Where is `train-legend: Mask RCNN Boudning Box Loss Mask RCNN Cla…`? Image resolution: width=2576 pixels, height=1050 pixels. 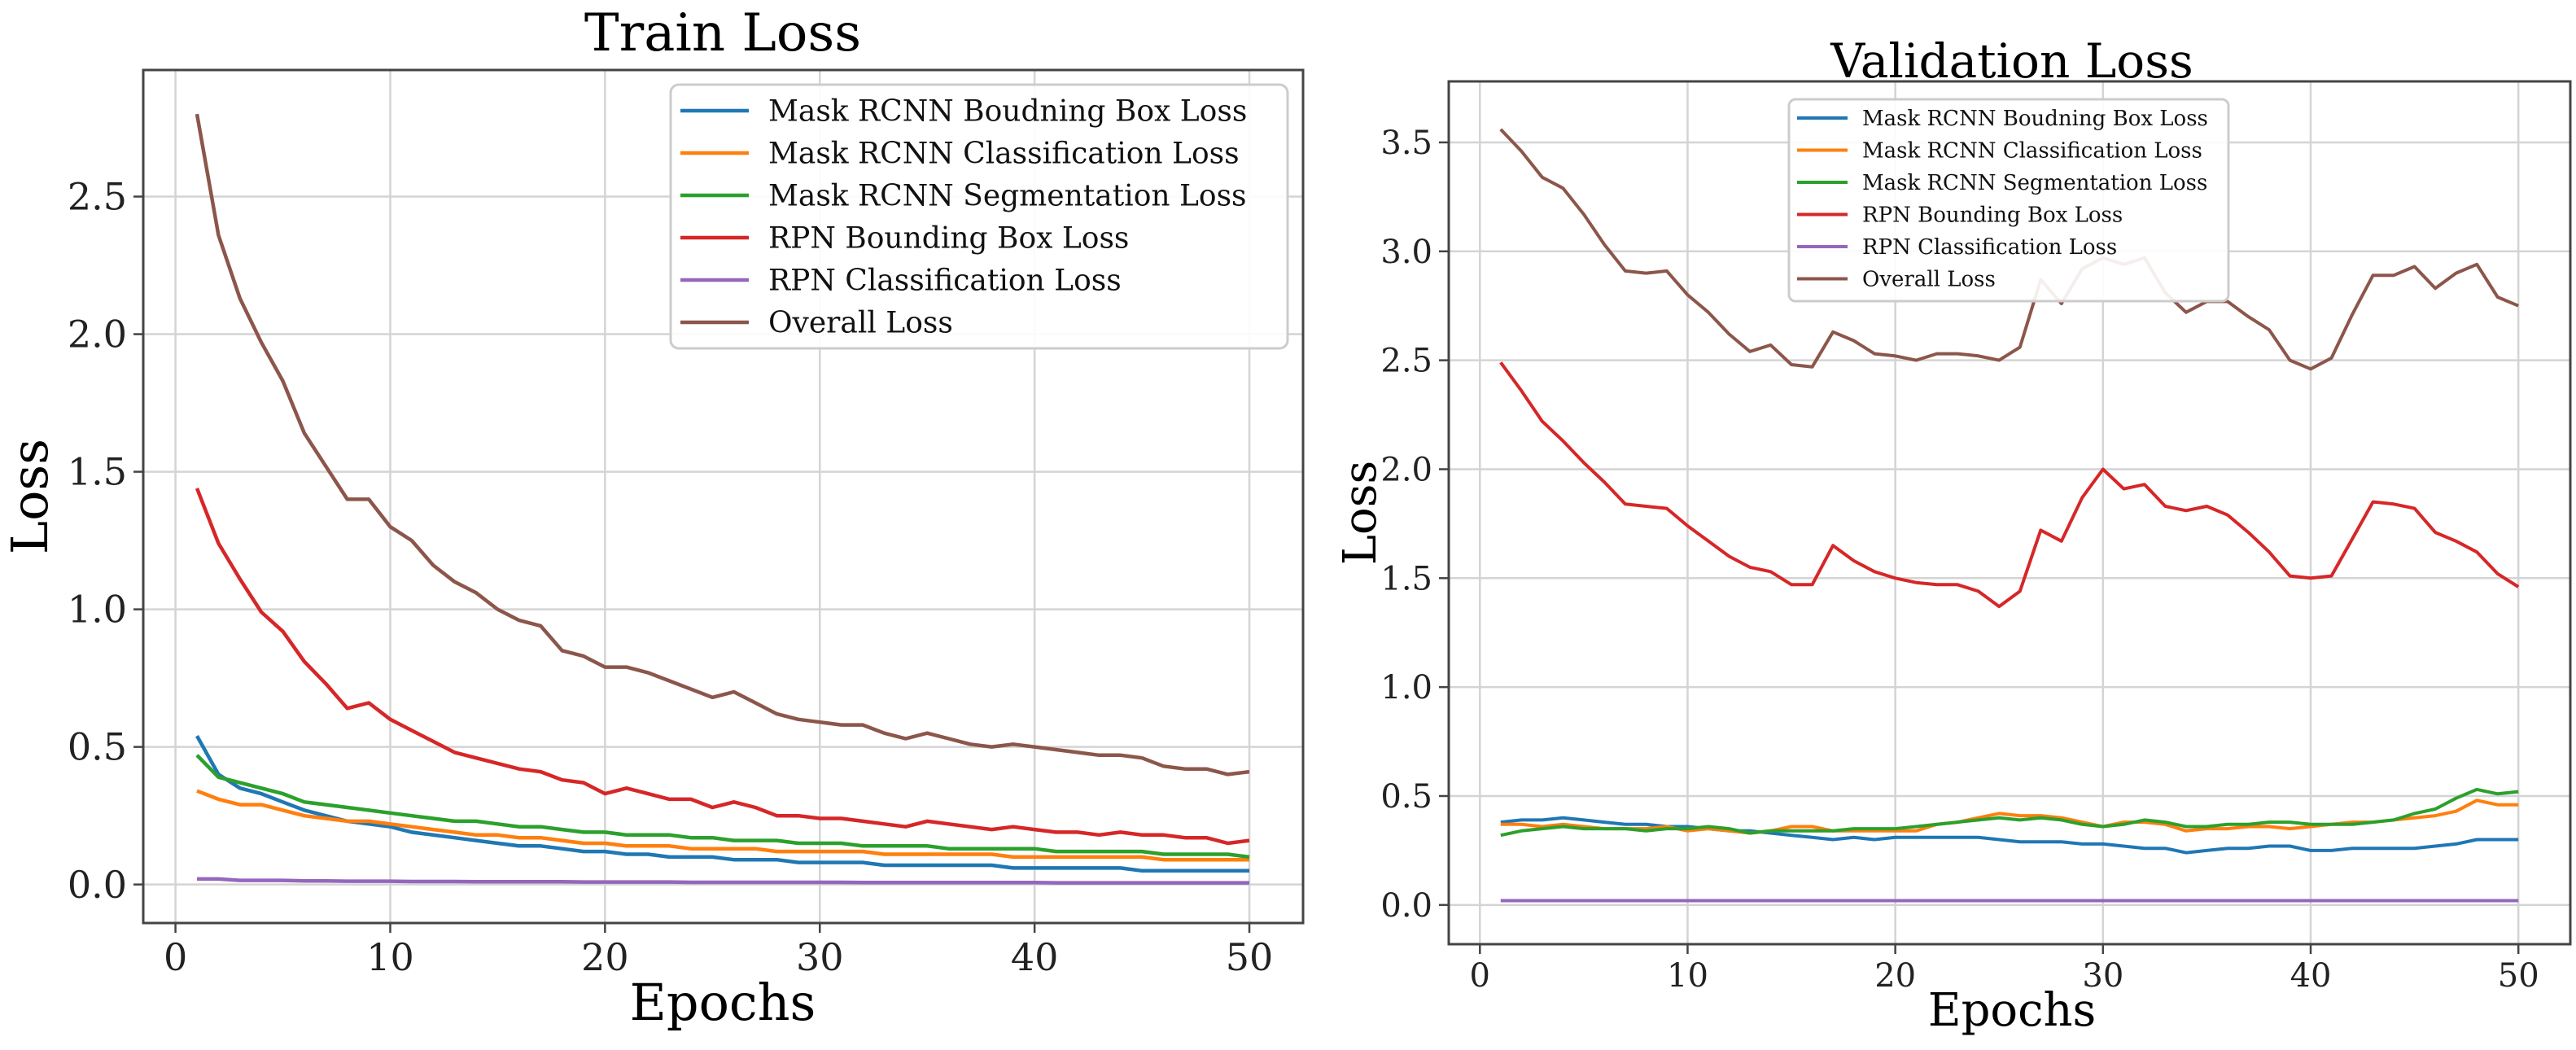
train-legend: Mask RCNN Boudning Box Loss Mask RCNN Cla… is located at coordinates (979, 217).